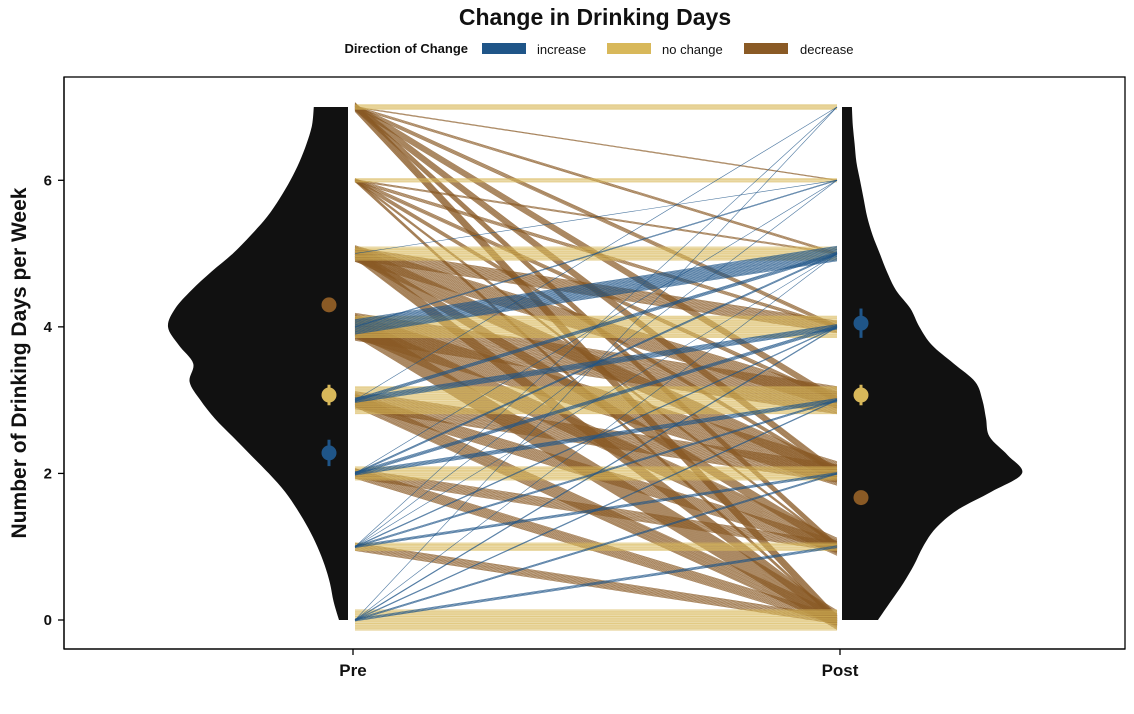  What do you see at coordinates (48, 473) in the screenshot?
I see `y-tick-label-2: 2` at bounding box center [48, 473].